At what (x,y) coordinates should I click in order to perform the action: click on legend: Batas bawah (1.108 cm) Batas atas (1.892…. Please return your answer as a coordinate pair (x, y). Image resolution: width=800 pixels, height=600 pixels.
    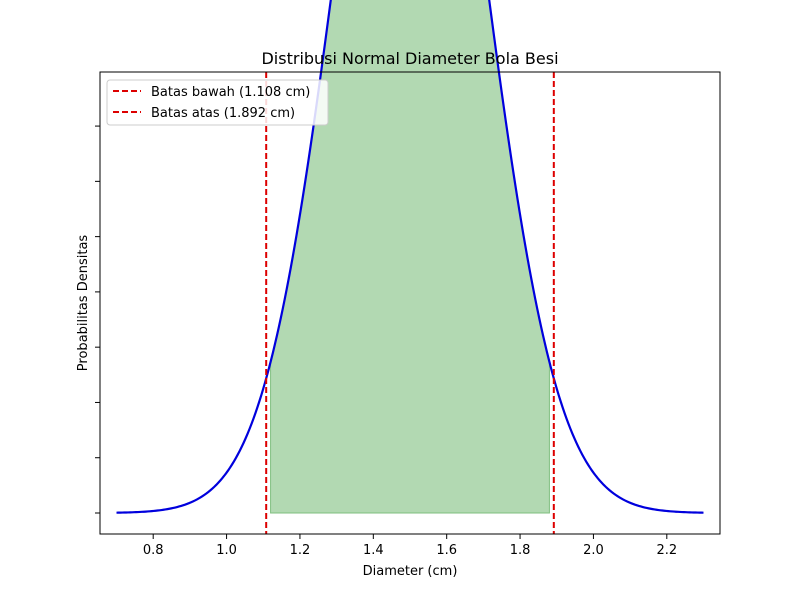
    Looking at the image, I should click on (217, 102).